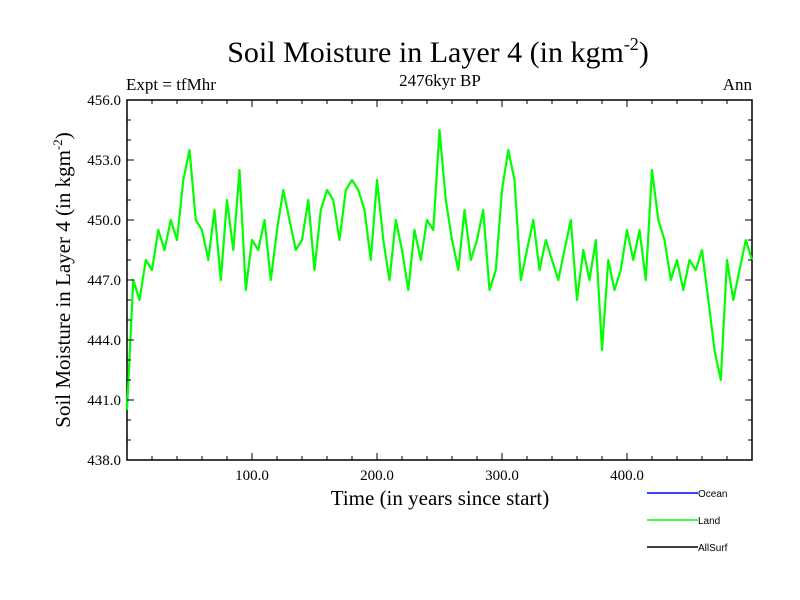  Describe the element at coordinates (631, 44) in the screenshot. I see `title-superscript: -2` at that location.